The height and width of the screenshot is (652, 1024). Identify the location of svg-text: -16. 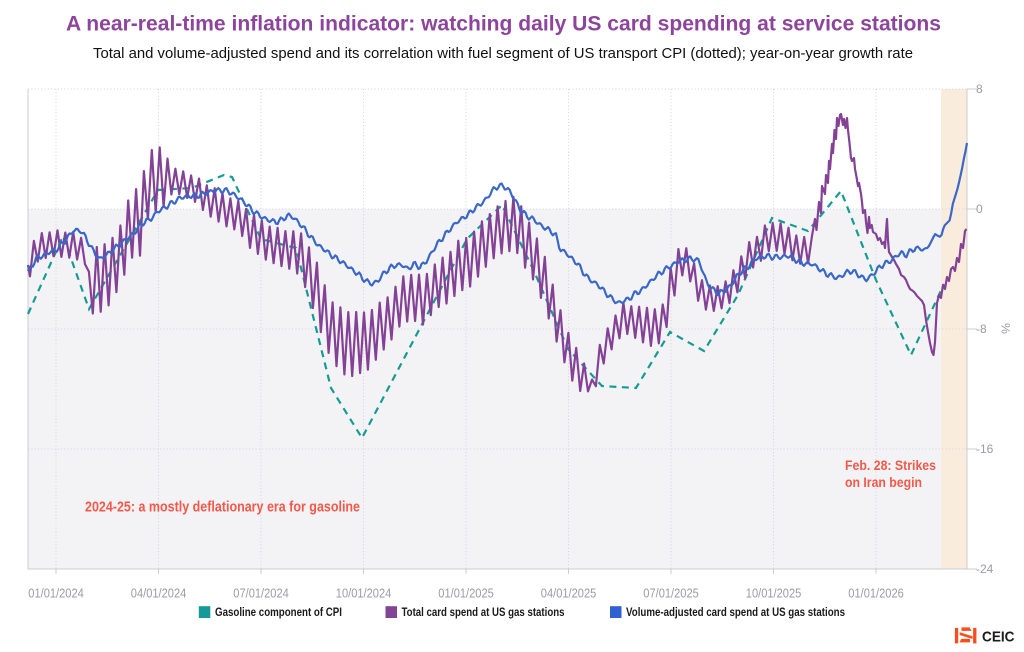
(985, 449).